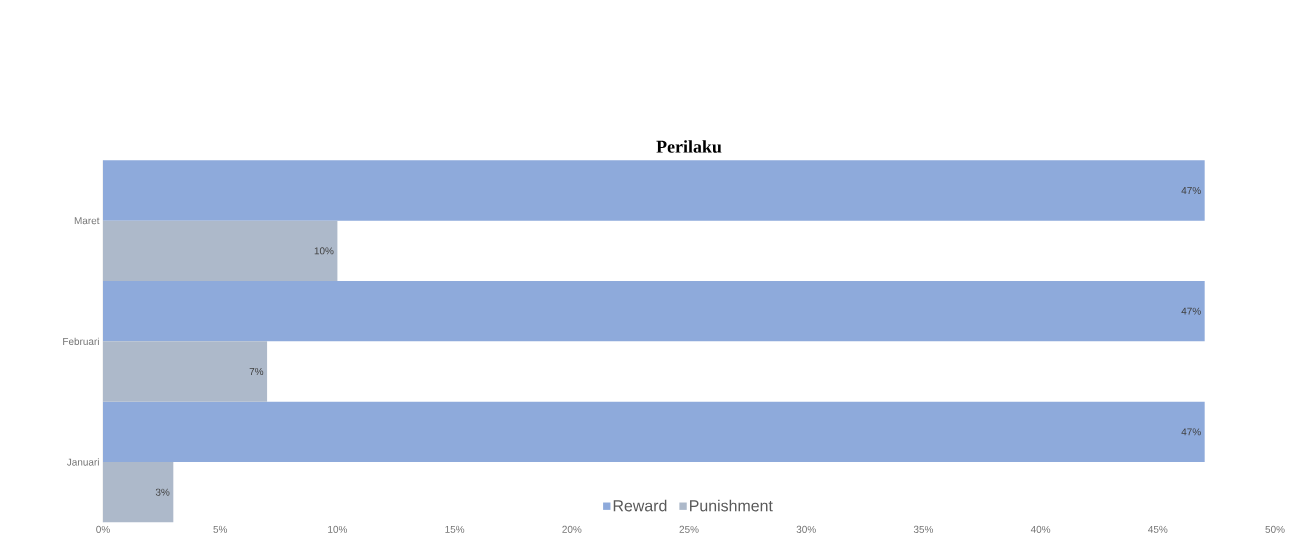  I want to click on x-tick-label: 25%, so click(689, 529).